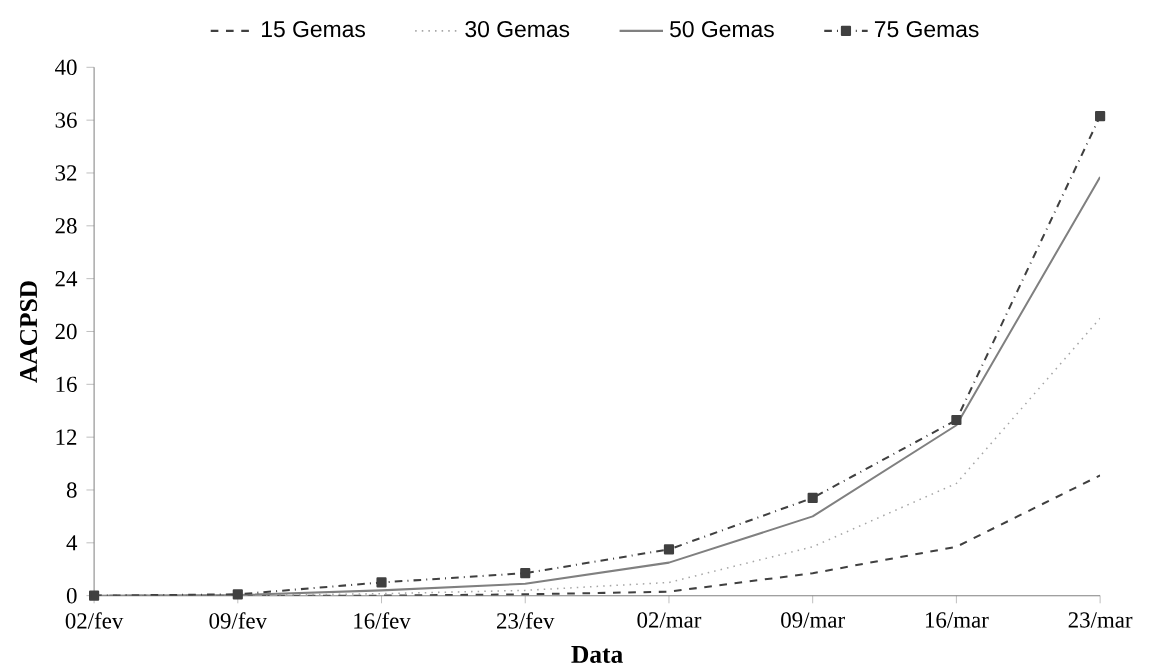 This screenshot has height=668, width=1158. What do you see at coordinates (66, 120) in the screenshot?
I see `y-tick-label: 36` at bounding box center [66, 120].